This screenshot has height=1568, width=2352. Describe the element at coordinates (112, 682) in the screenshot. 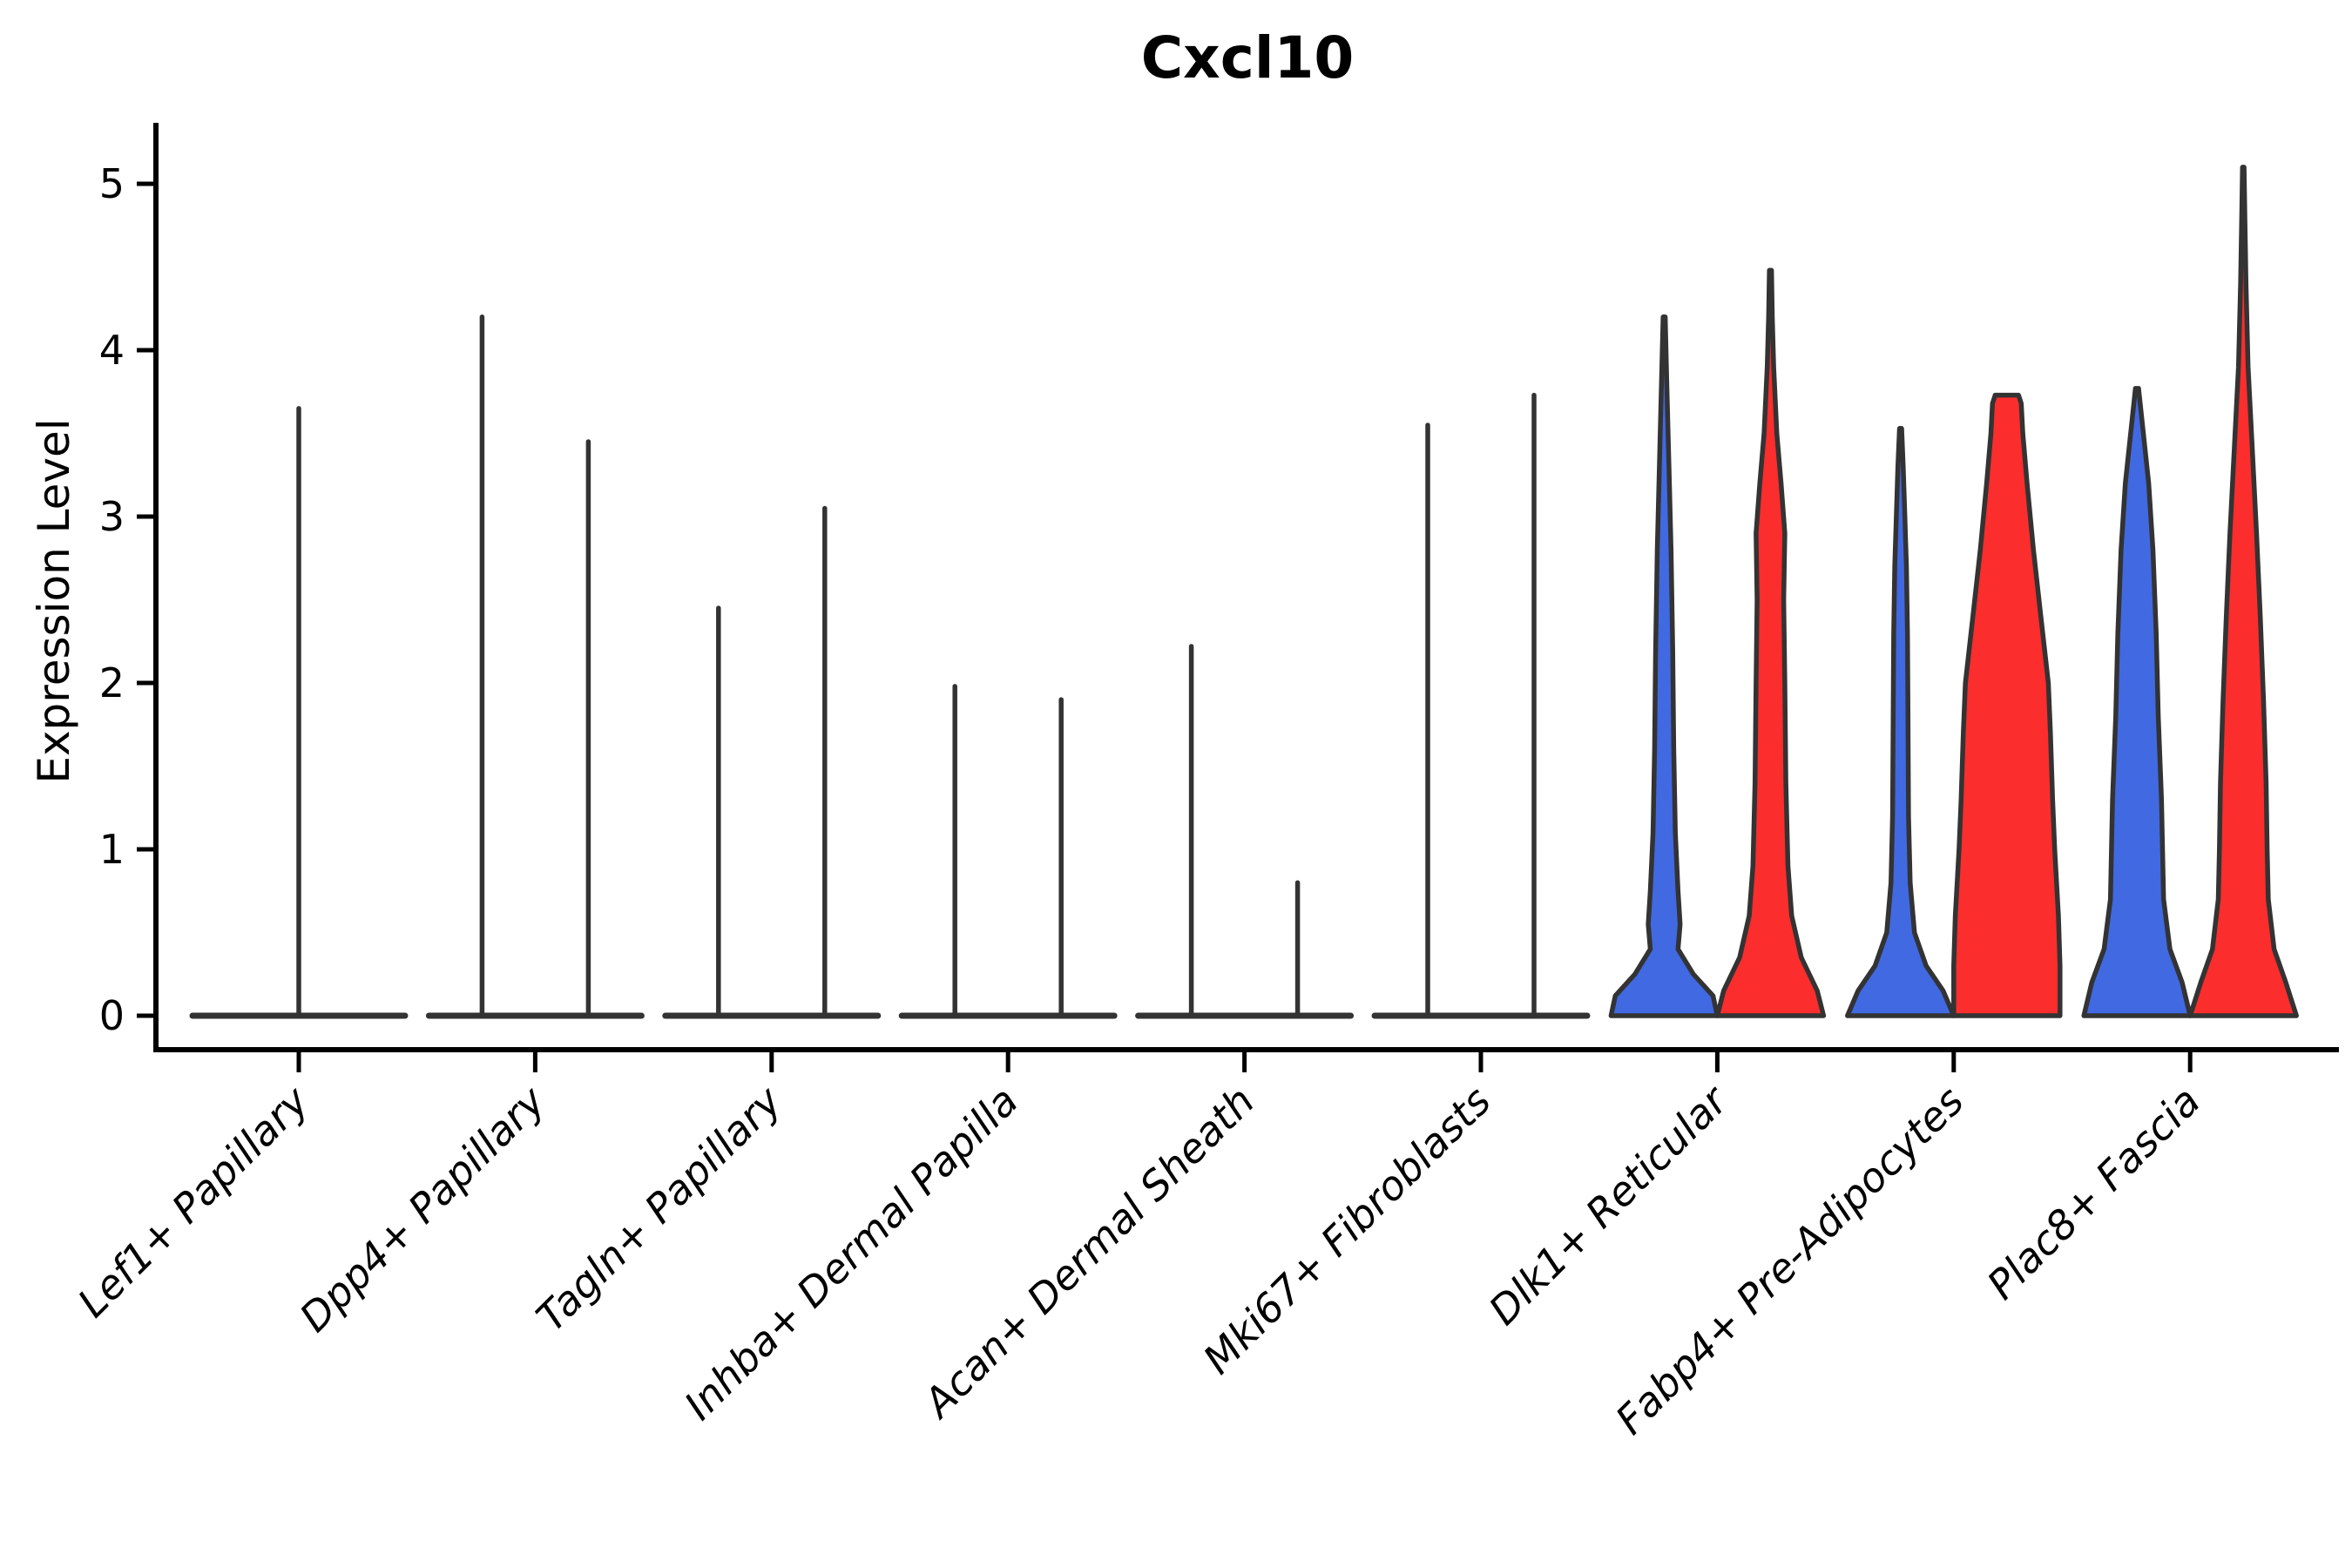

I see `y-tick-label: 2` at that location.